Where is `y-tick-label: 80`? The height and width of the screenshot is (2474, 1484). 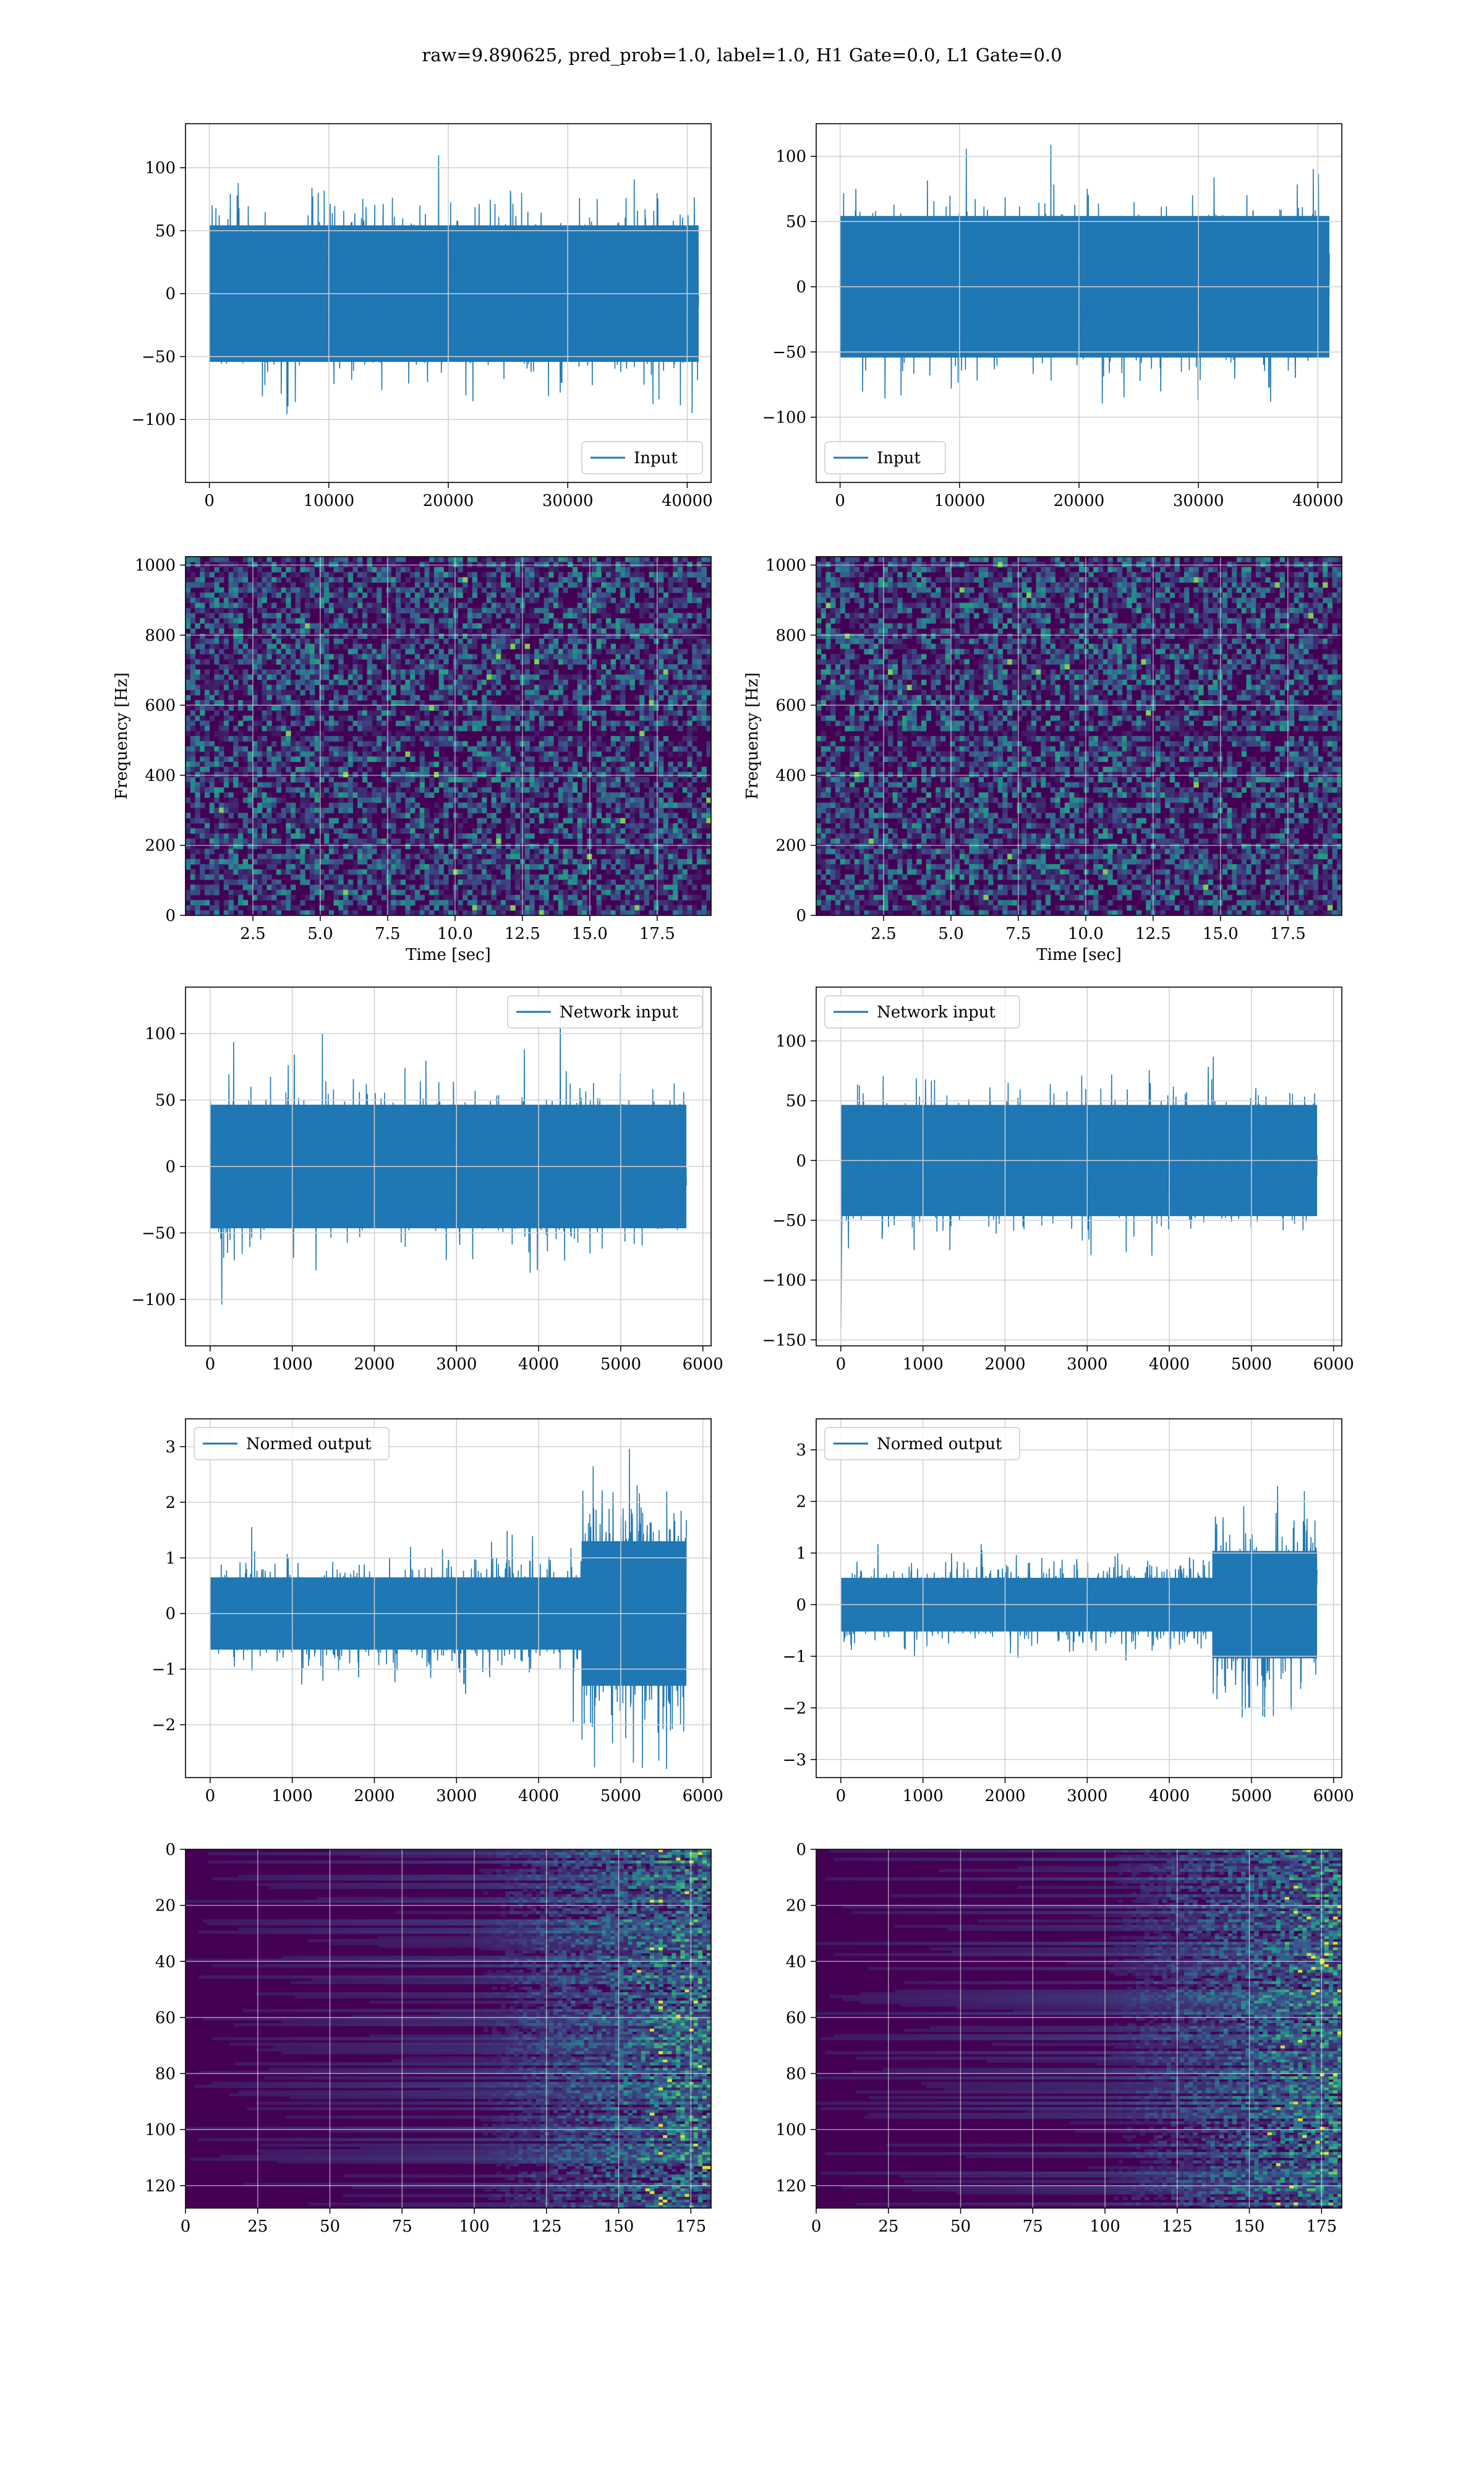 y-tick-label: 80 is located at coordinates (796, 2074).